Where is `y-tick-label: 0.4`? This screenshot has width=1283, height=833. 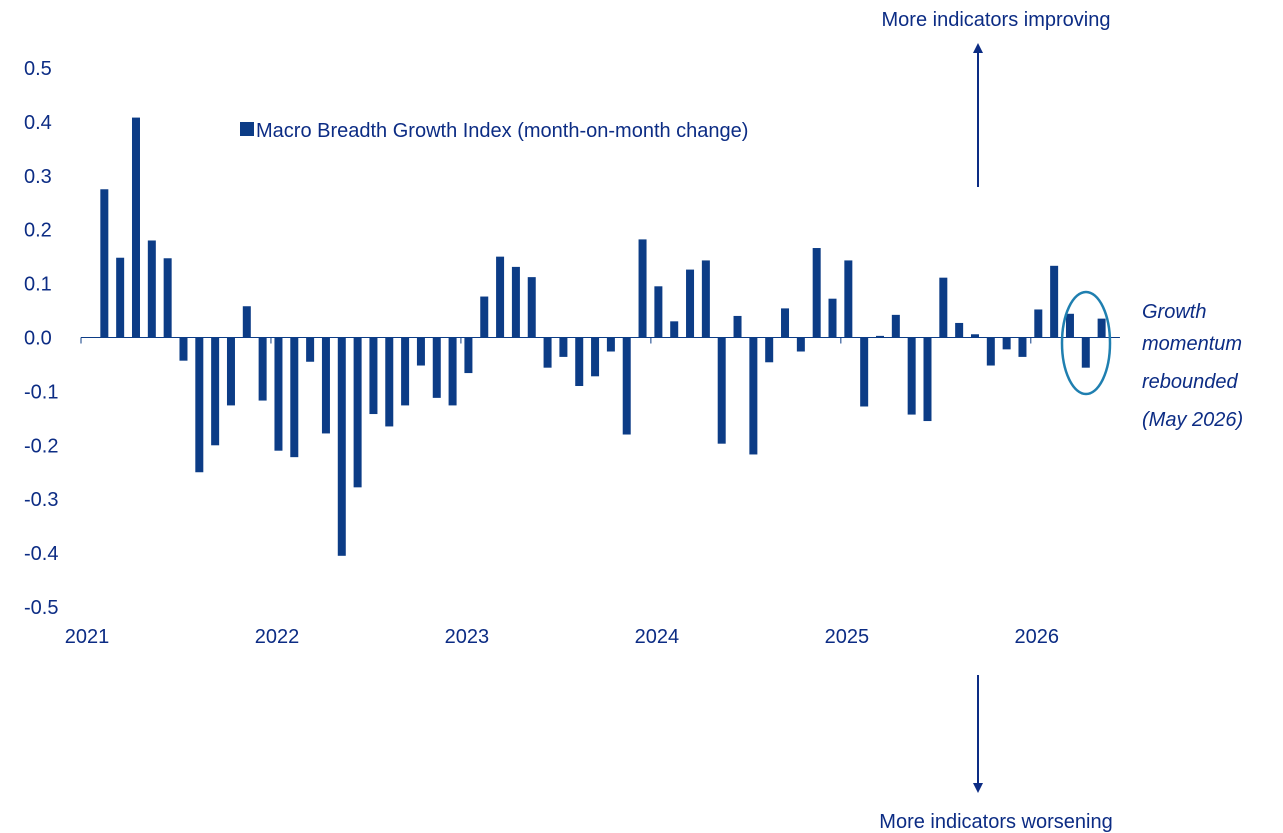
y-tick-label: 0.4 is located at coordinates (38, 123).